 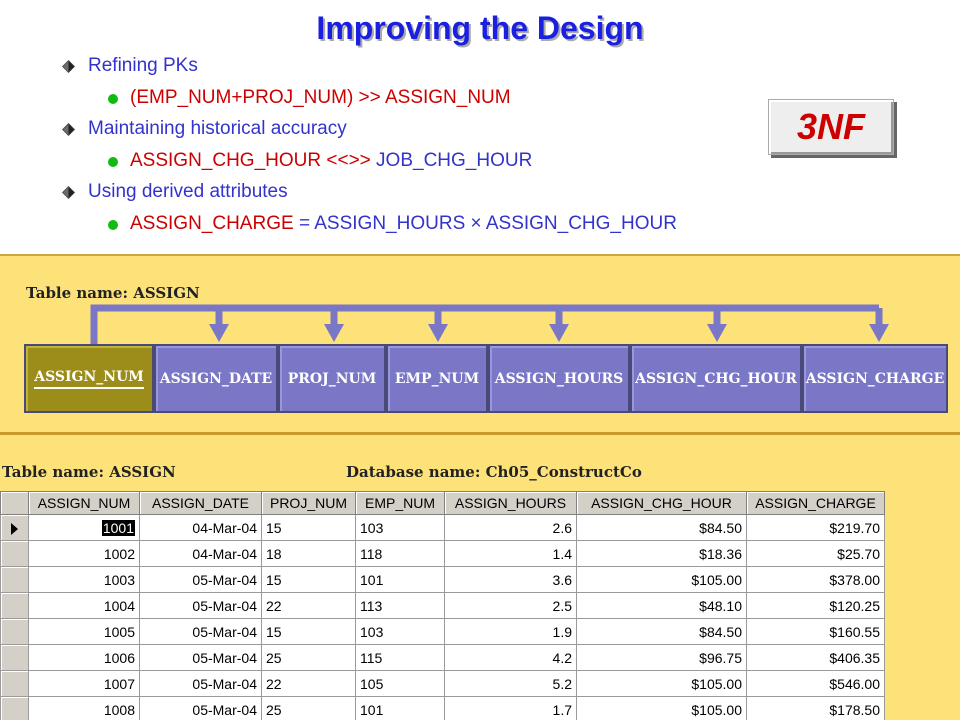 What do you see at coordinates (661, 553) in the screenshot?
I see `table-cell: $18.36` at bounding box center [661, 553].